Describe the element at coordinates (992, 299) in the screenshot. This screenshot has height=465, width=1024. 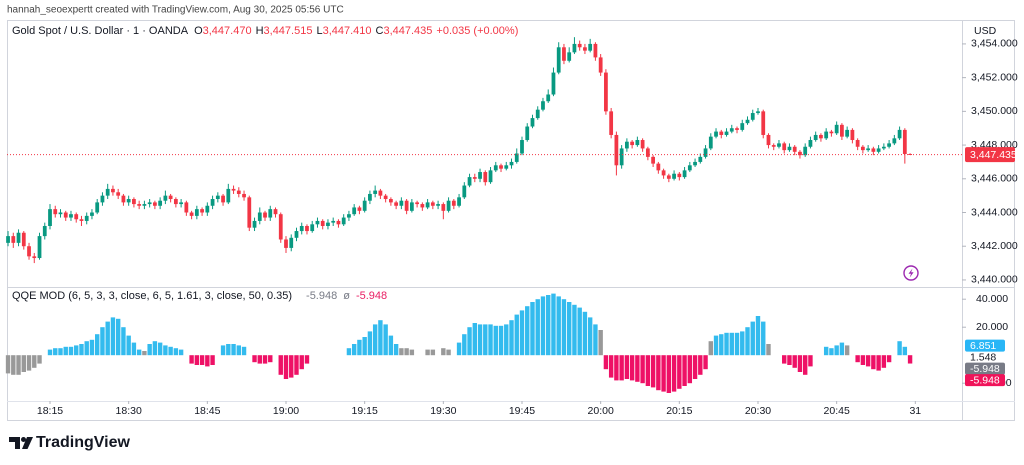
I see `y-tick-label: 40.000` at that location.